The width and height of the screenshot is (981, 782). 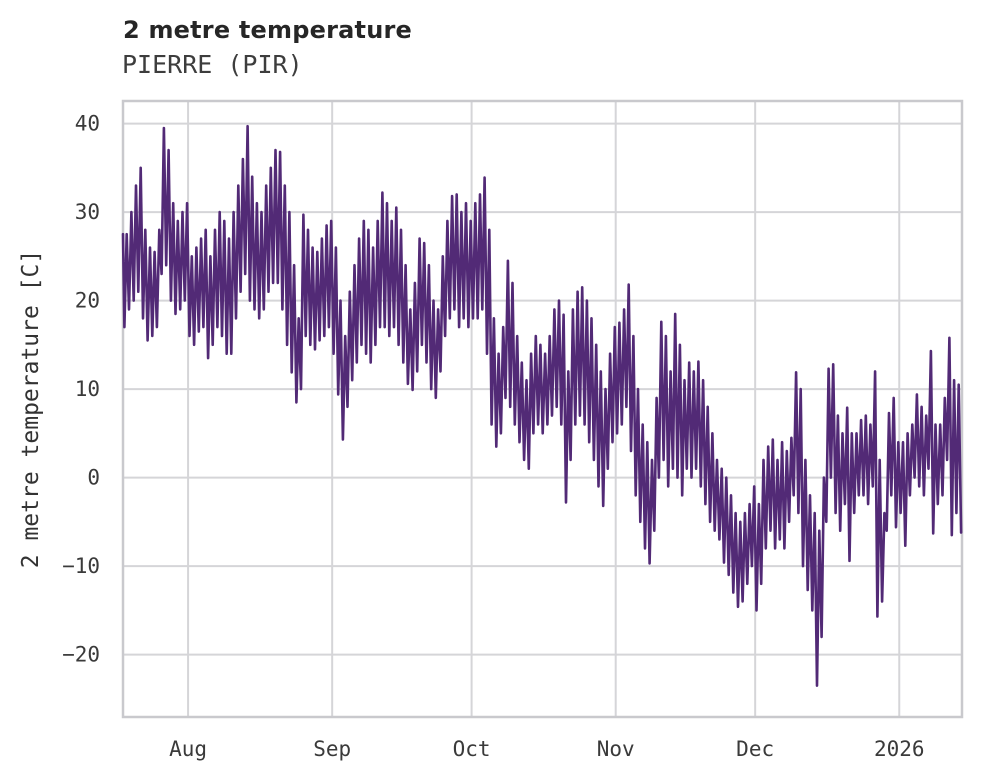 I want to click on x-tick-label: 2026, so click(x=899, y=749).